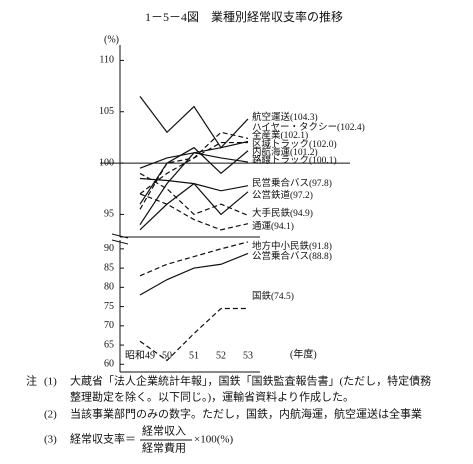 The height and width of the screenshot is (464, 473). Describe the element at coordinates (244, 16) in the screenshot. I see `chart-title: 1－5－4図 業種別経常収支率の推移` at that location.